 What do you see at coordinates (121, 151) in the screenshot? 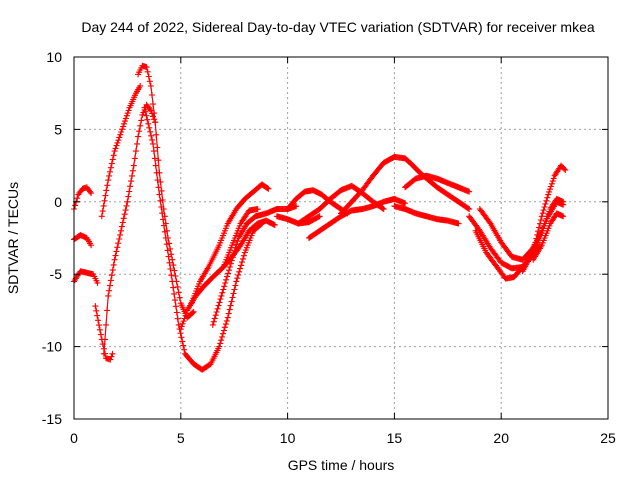
I see `series-track5` at bounding box center [121, 151].